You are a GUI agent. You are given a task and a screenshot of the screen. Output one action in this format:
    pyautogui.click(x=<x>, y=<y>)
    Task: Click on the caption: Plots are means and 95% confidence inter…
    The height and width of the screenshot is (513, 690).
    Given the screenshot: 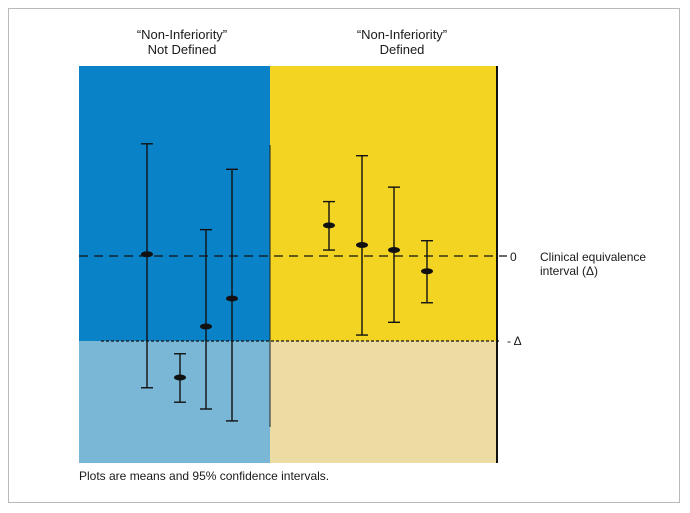 What is the action you would take?
    pyautogui.click(x=204, y=476)
    